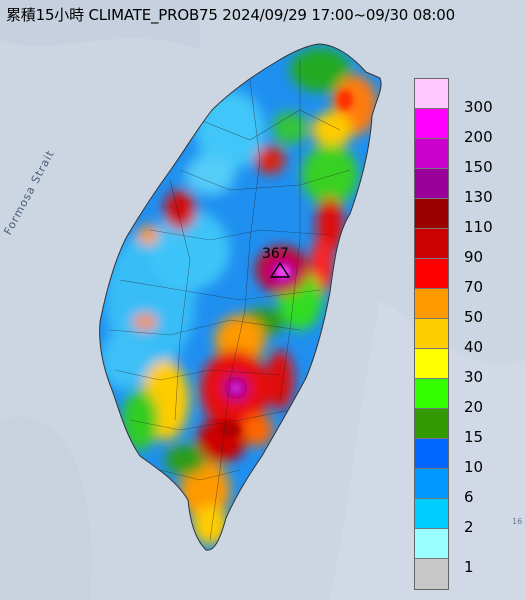 This screenshot has width=525, height=600. I want to click on legend-label: 130, so click(478, 197).